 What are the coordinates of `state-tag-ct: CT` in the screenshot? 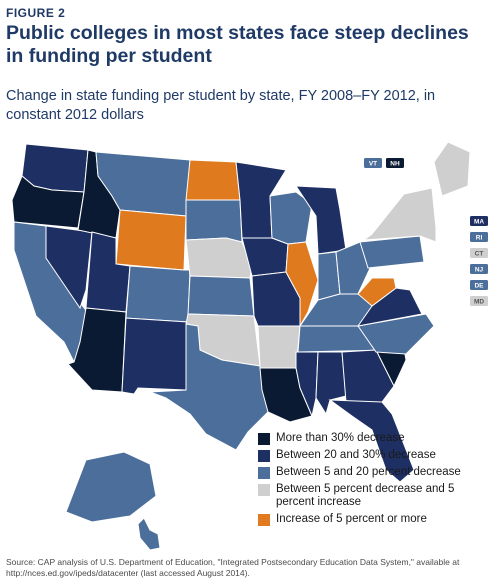 It's located at (479, 253).